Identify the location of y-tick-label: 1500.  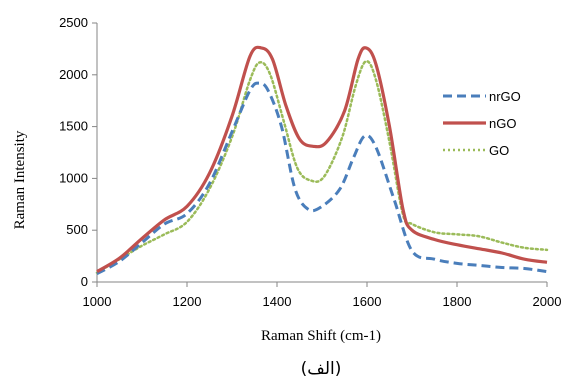
(73, 126).